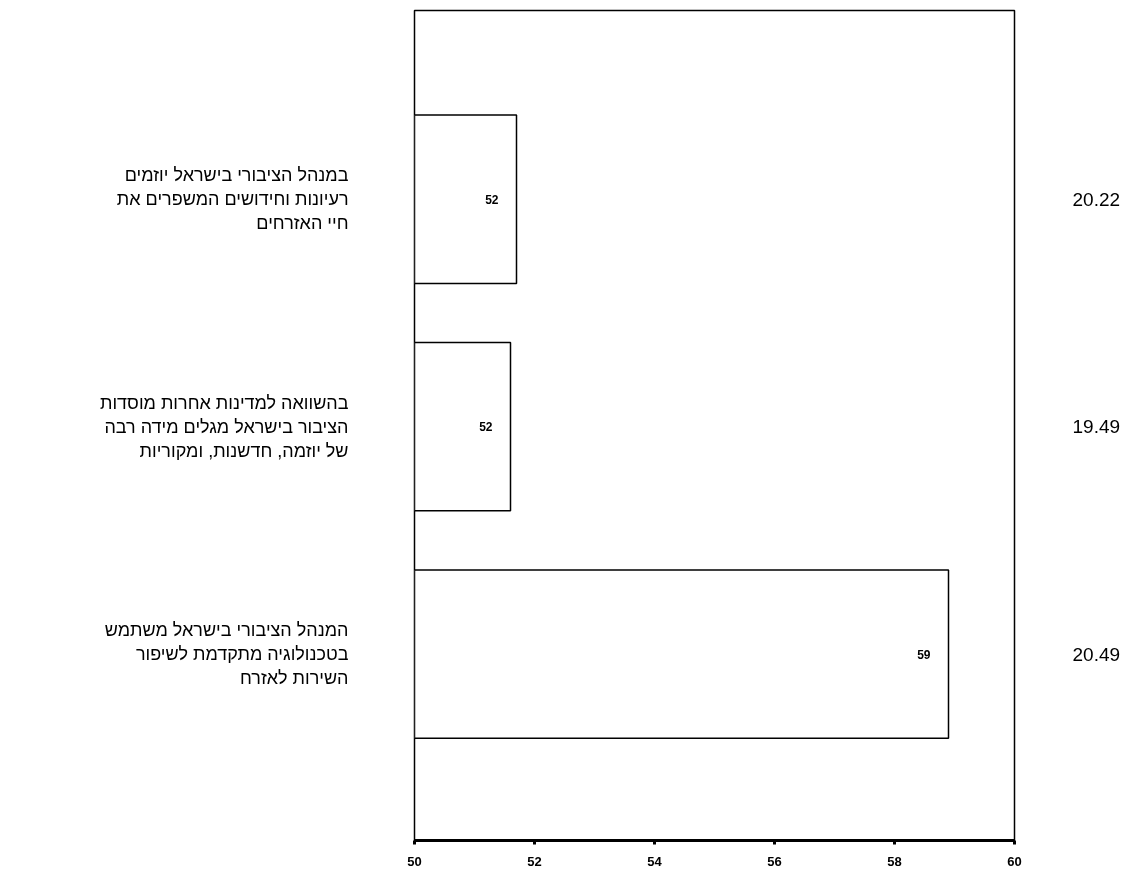 The width and height of the screenshot is (1146, 889). Describe the element at coordinates (1096, 654) in the screenshot. I see `text: 20.49` at that location.